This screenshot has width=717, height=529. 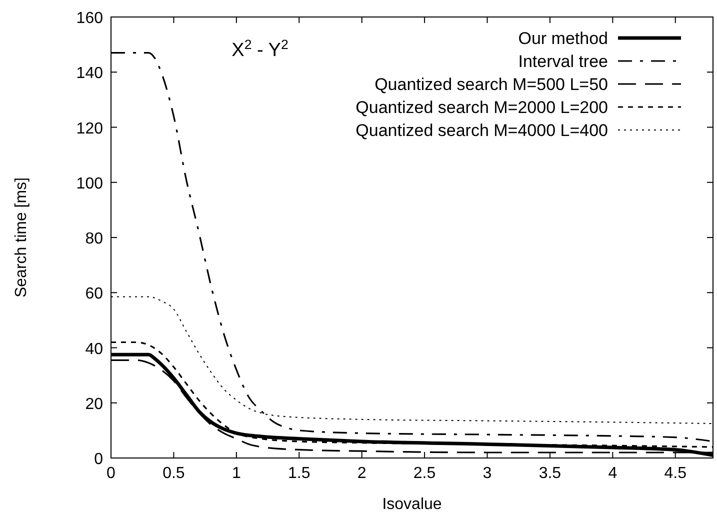 What do you see at coordinates (21, 237) in the screenshot?
I see `y-axis-title: Search time [ms]` at bounding box center [21, 237].